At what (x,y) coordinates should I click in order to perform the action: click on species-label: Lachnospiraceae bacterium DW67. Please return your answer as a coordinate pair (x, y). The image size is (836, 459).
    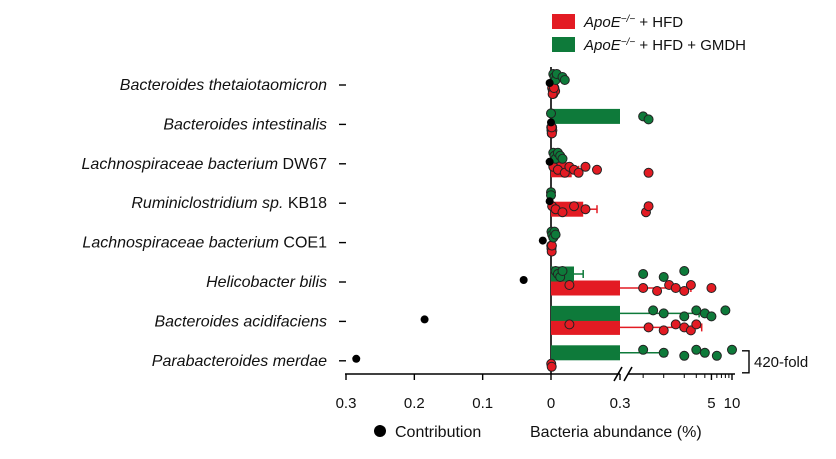
    Looking at the image, I should click on (205, 164).